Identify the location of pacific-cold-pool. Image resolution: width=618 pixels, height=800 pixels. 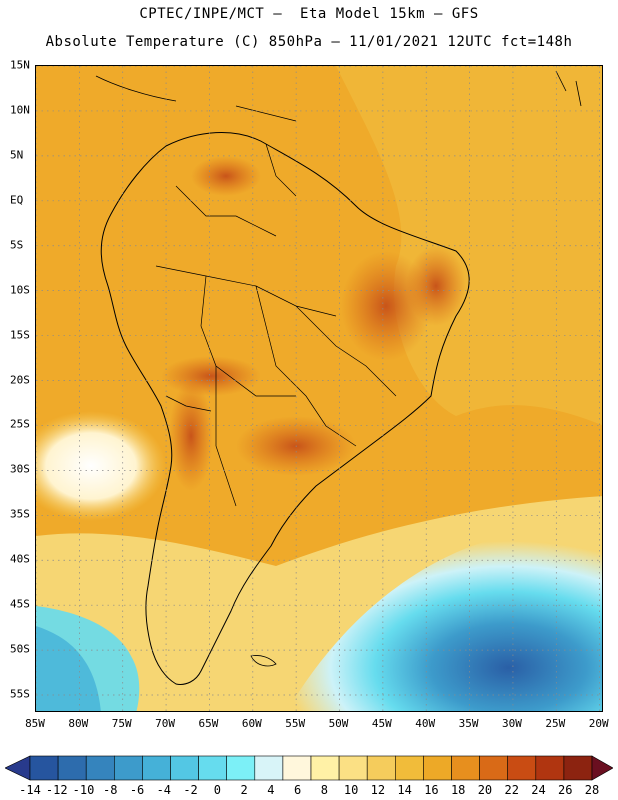
(101, 466).